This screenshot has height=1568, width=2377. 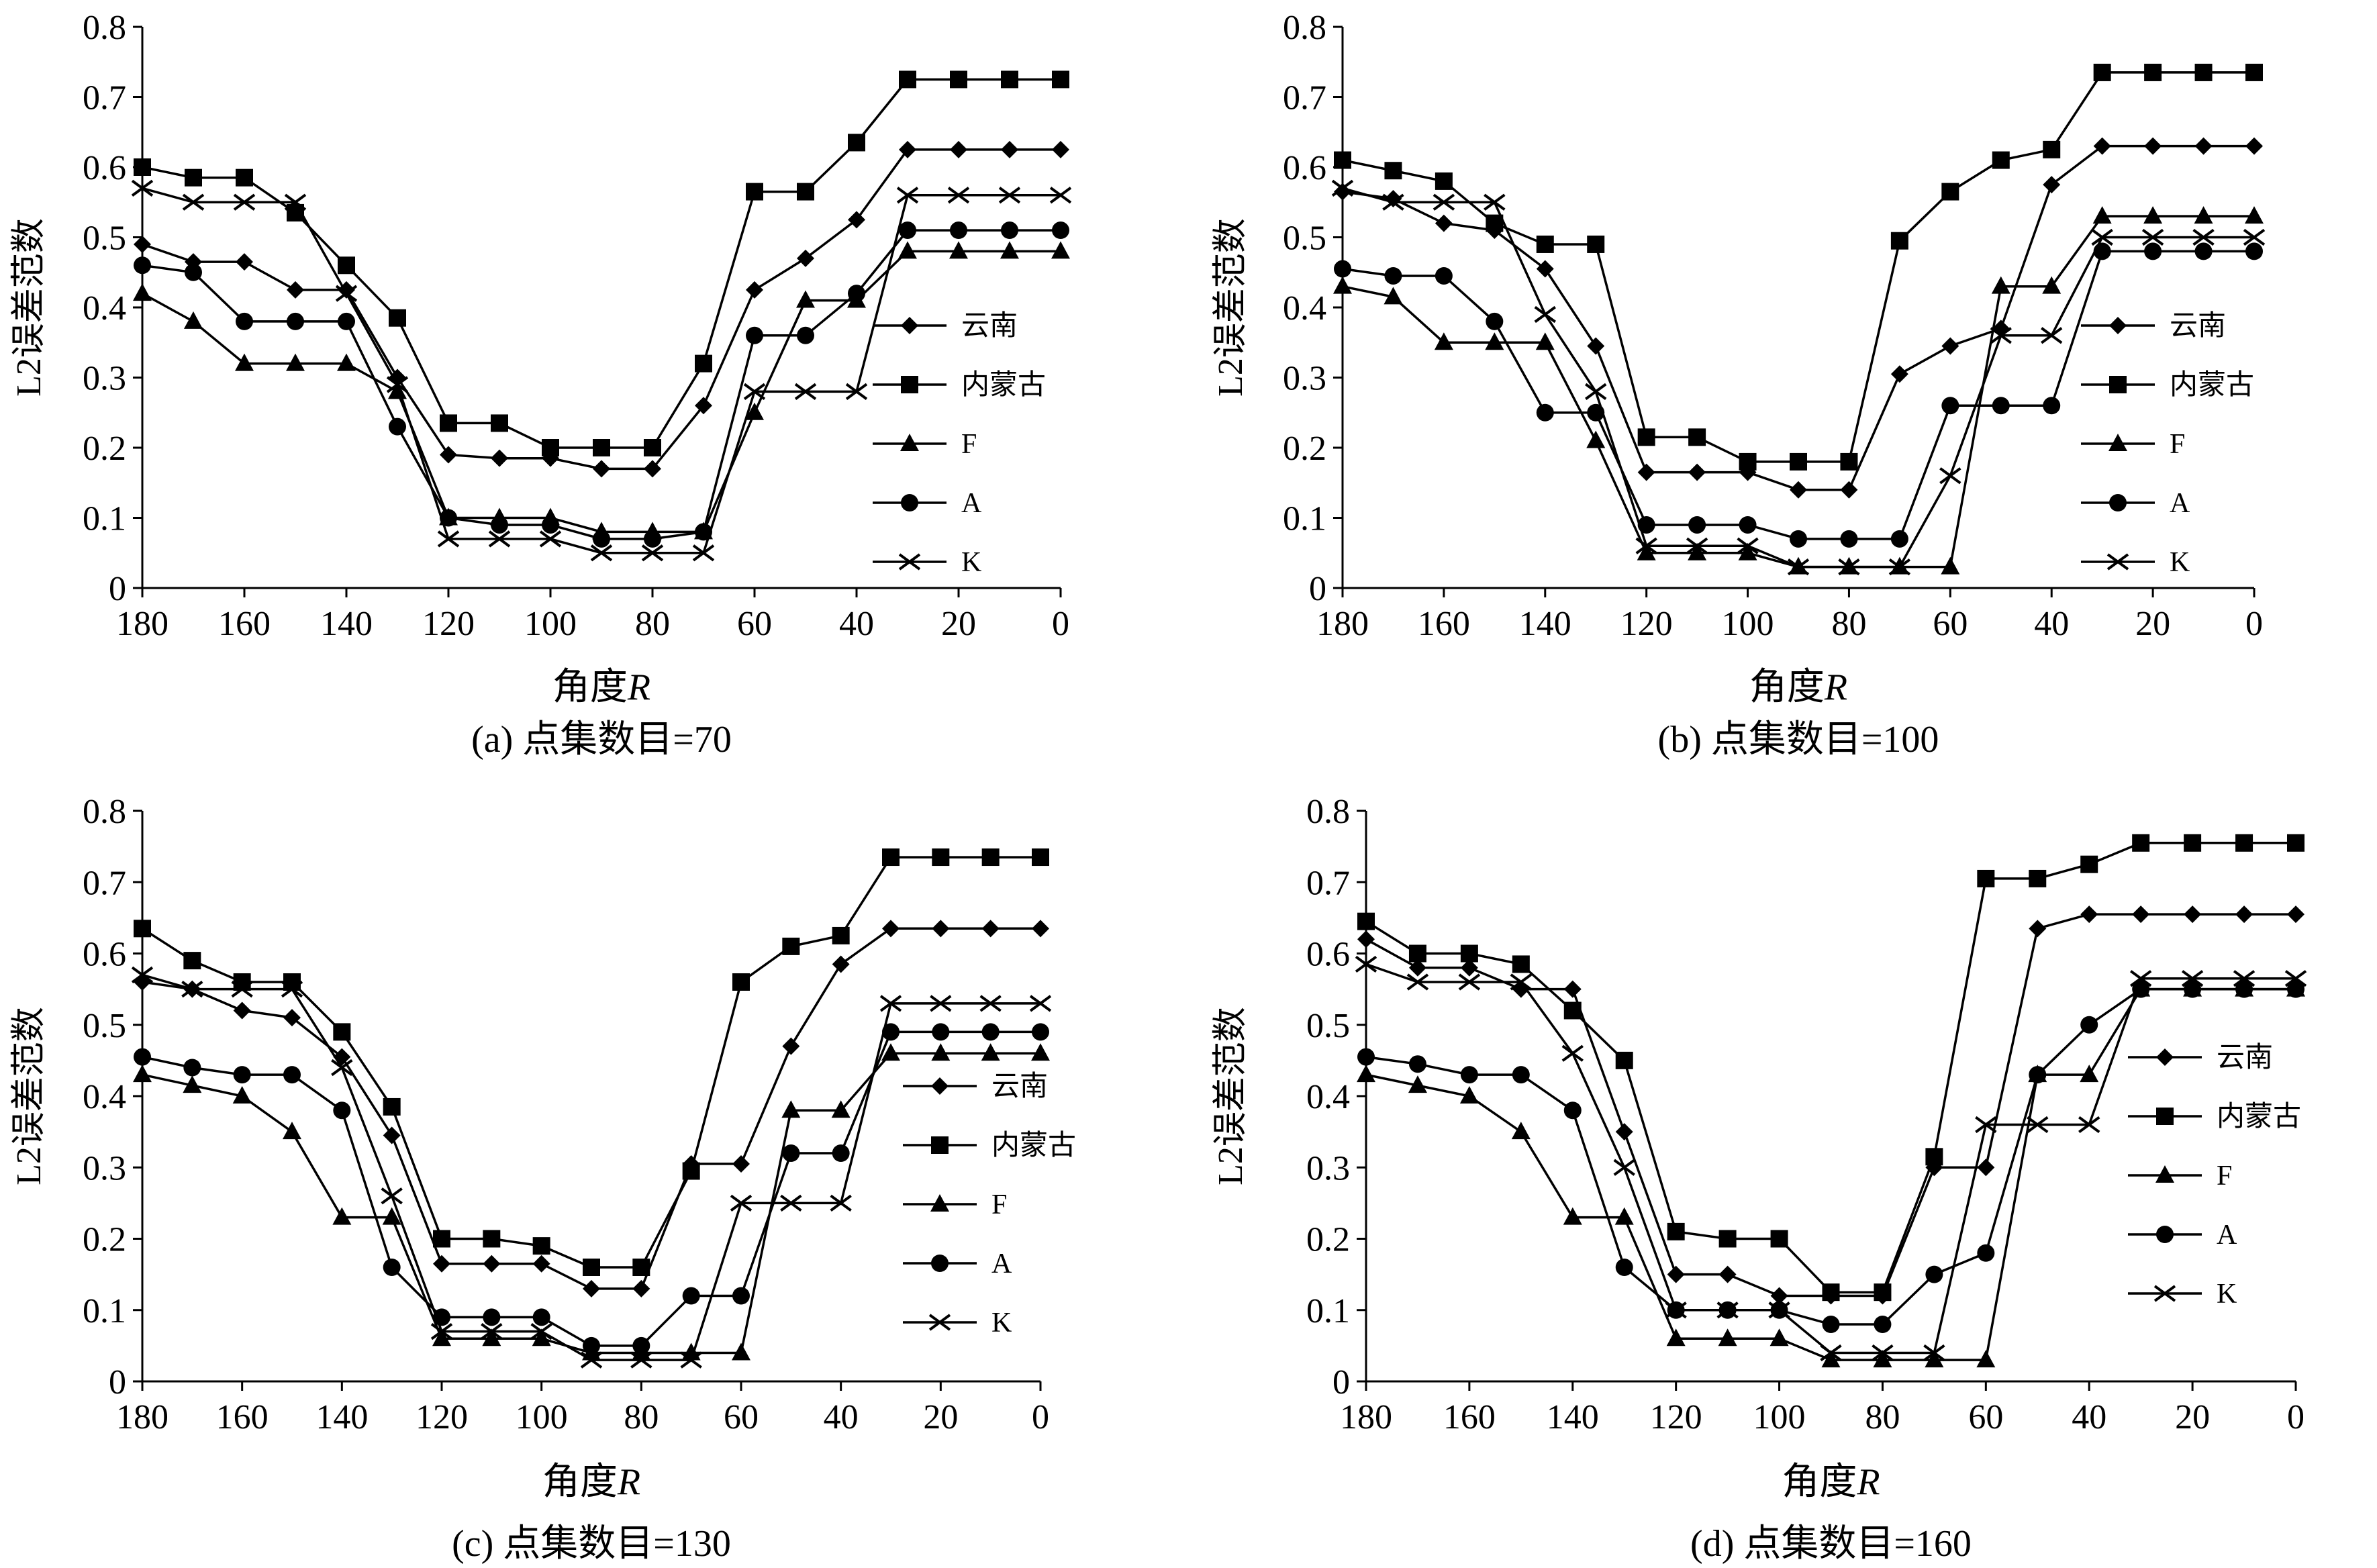 I want to click on legend-label: 云南, so click(x=1019, y=1087).